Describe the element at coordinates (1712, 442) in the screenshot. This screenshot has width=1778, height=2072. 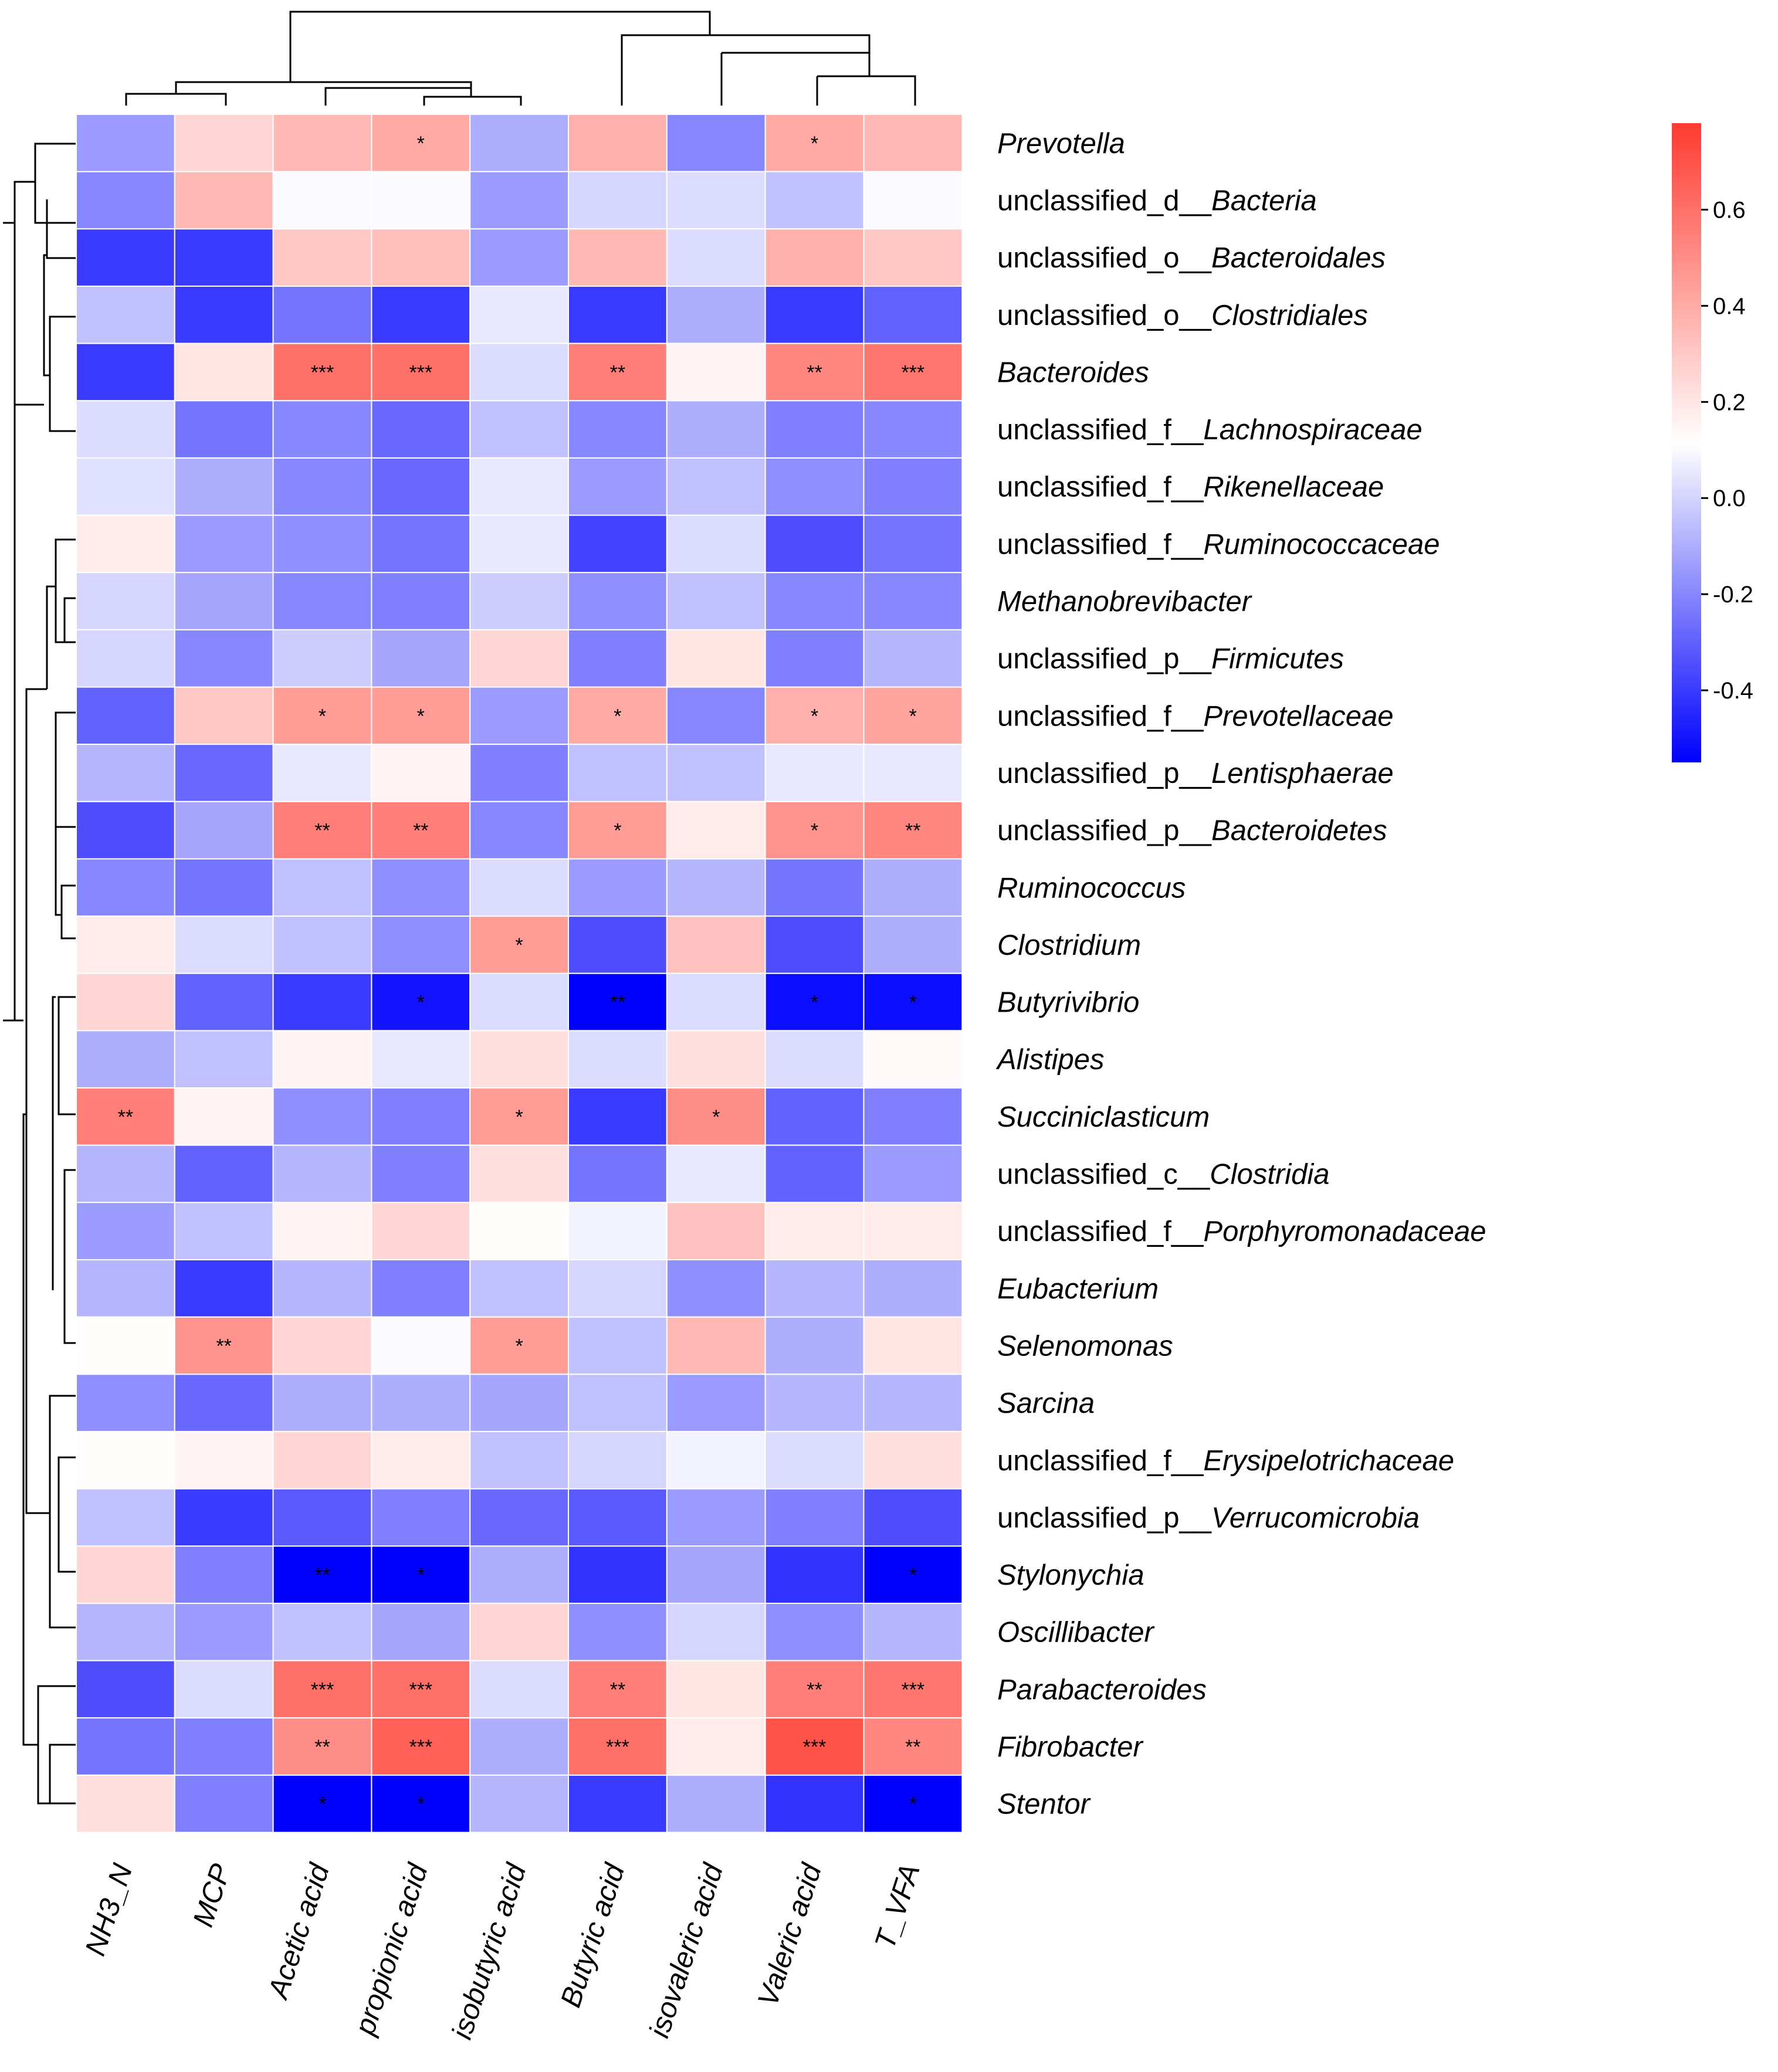
I see `colorbar: -0.4 -0.2 0.0 0.2 0.4 0.6` at that location.